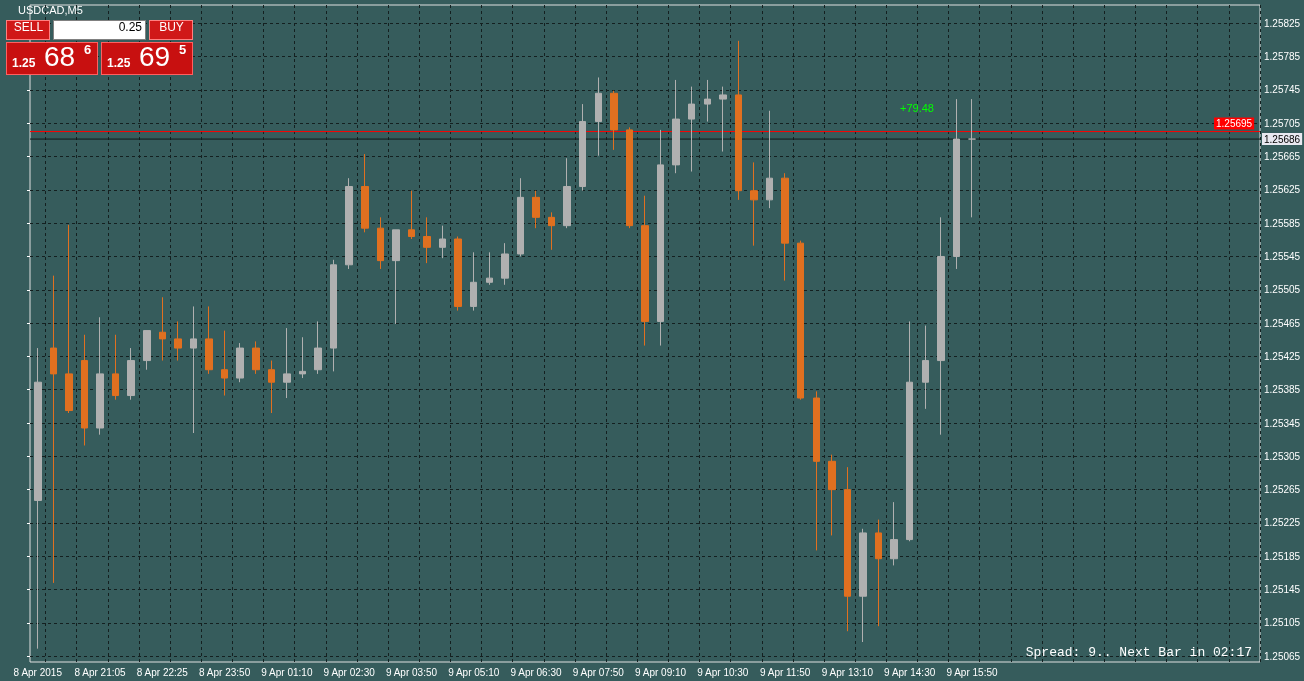 The height and width of the screenshot is (681, 1304). Describe the element at coordinates (723, 672) in the screenshot. I see `x-tick-label: 9 Apr 10:30` at that location.